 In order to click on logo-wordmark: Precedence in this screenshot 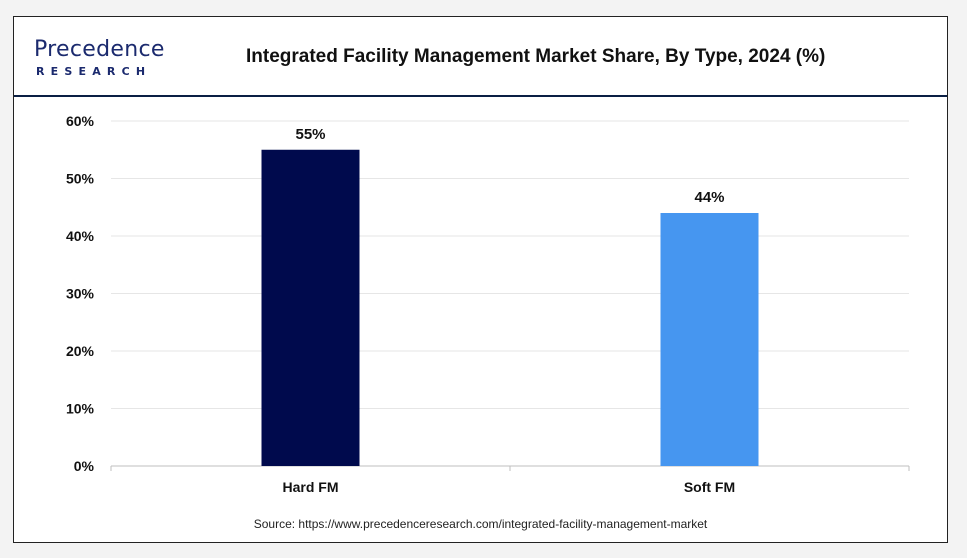, I will do `click(99, 49)`.